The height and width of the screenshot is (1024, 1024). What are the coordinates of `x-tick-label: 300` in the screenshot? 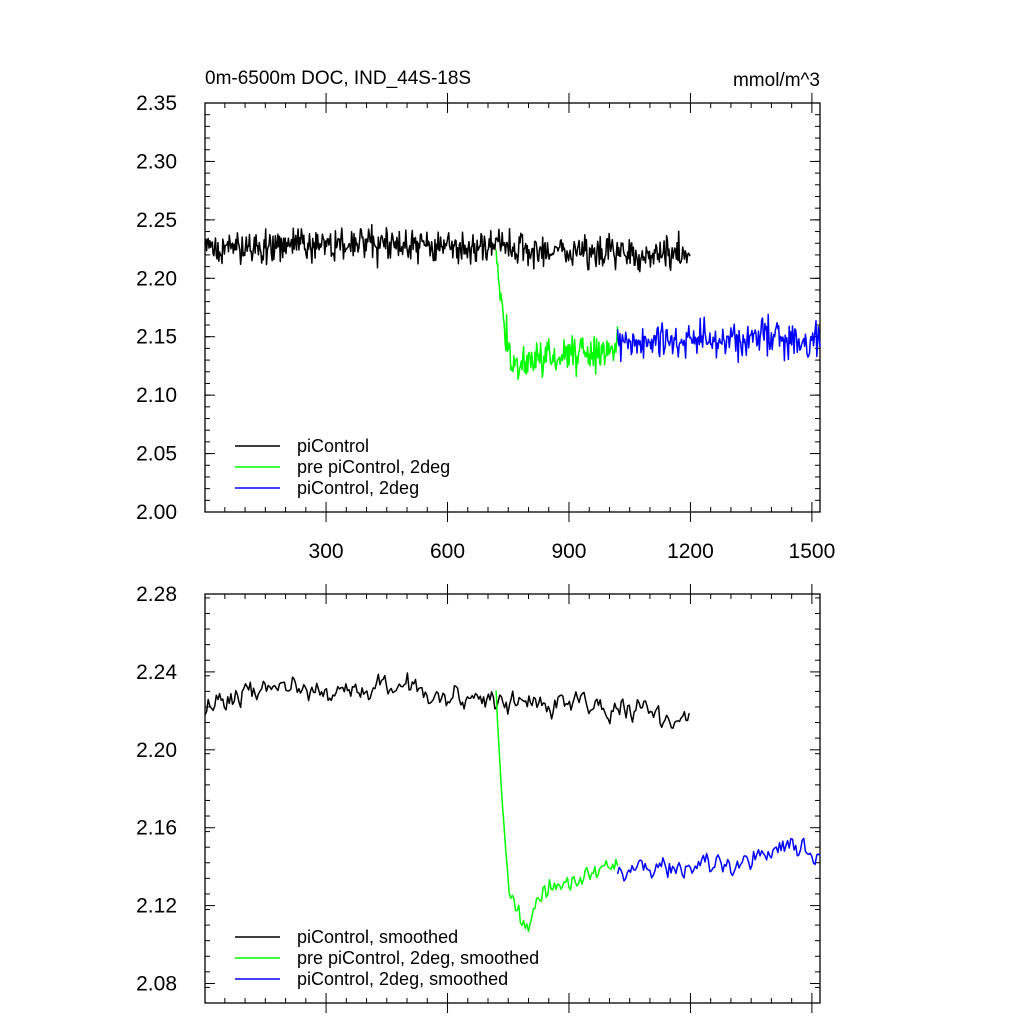 It's located at (326, 551).